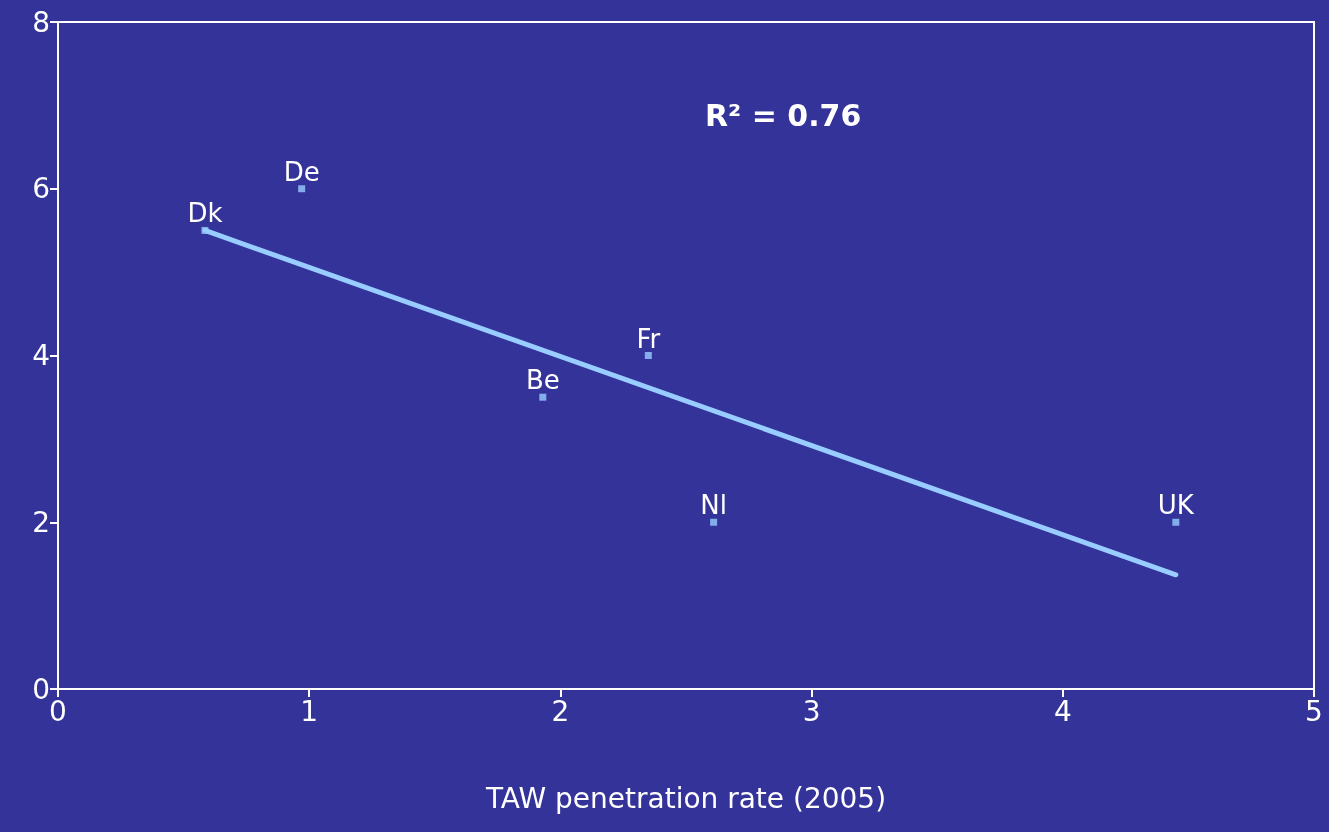  I want to click on annotation: UK, so click(1176, 505).